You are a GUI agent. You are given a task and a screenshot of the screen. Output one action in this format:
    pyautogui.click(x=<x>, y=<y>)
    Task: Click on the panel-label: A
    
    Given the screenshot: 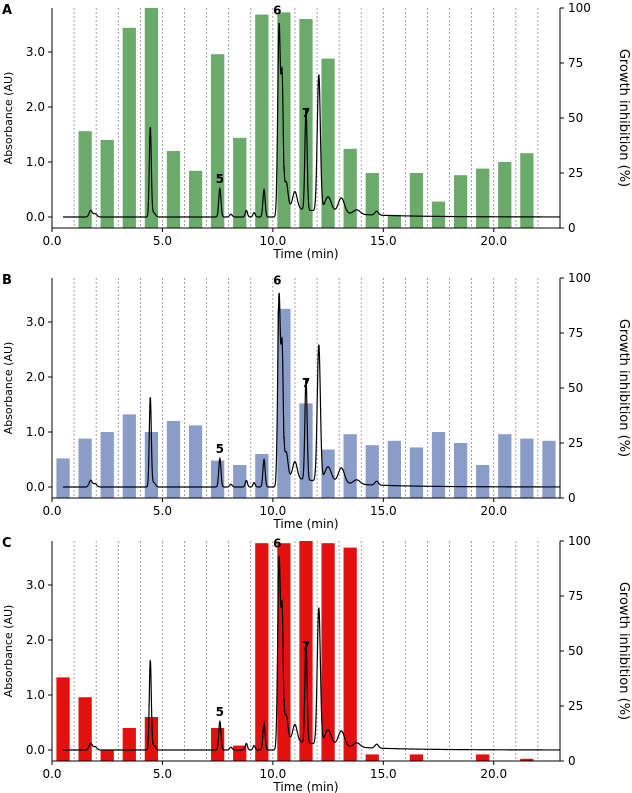 What is the action you would take?
    pyautogui.click(x=7, y=10)
    